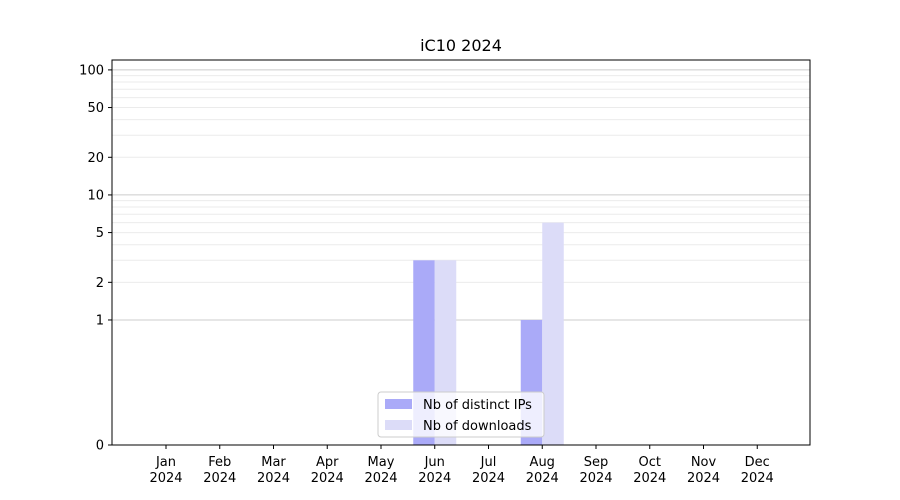  Describe the element at coordinates (553, 333) in the screenshot. I see `bar-downloads` at that location.